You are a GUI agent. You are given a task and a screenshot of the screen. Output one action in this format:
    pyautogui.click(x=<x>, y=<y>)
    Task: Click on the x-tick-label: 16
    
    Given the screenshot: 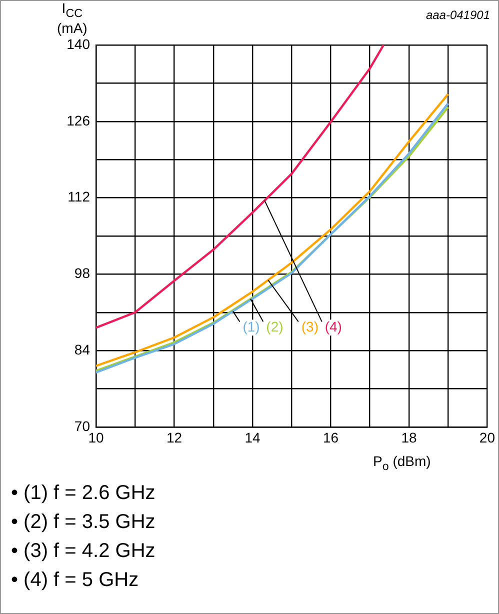 What is the action you would take?
    pyautogui.click(x=330, y=437)
    